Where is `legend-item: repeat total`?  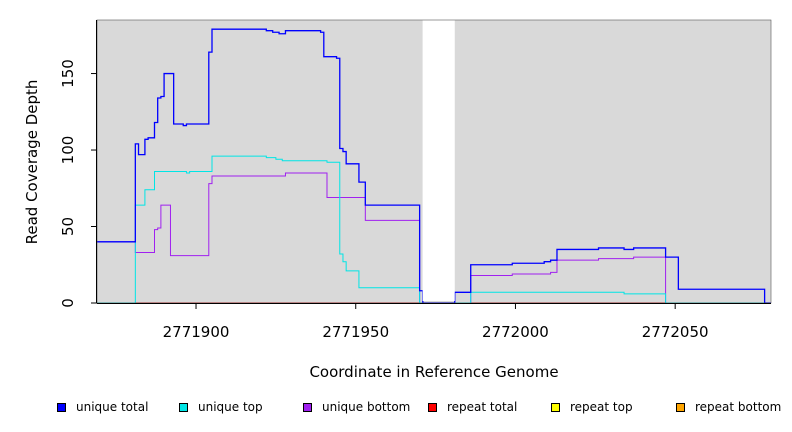
legend-item: repeat total is located at coordinates (472, 407).